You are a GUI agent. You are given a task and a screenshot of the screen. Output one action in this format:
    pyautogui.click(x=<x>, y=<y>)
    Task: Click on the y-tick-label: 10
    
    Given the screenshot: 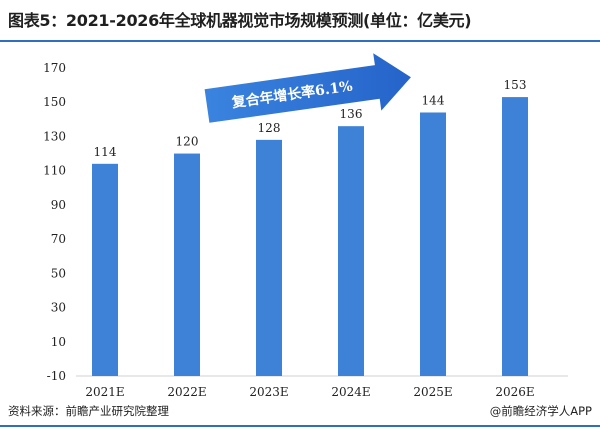 What is the action you would take?
    pyautogui.click(x=58, y=342)
    